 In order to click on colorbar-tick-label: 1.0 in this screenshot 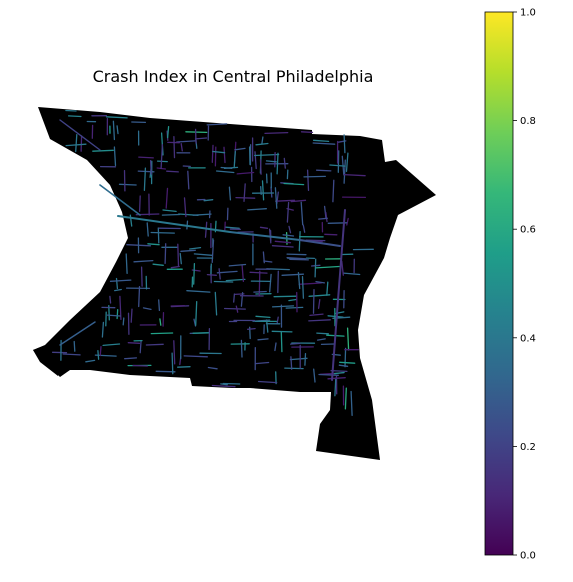, I will do `click(528, 13)`.